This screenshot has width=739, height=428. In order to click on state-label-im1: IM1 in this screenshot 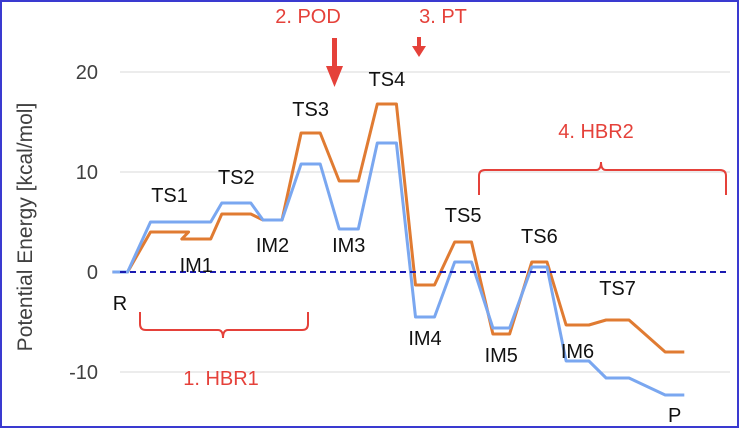, I will do `click(196, 266)`.